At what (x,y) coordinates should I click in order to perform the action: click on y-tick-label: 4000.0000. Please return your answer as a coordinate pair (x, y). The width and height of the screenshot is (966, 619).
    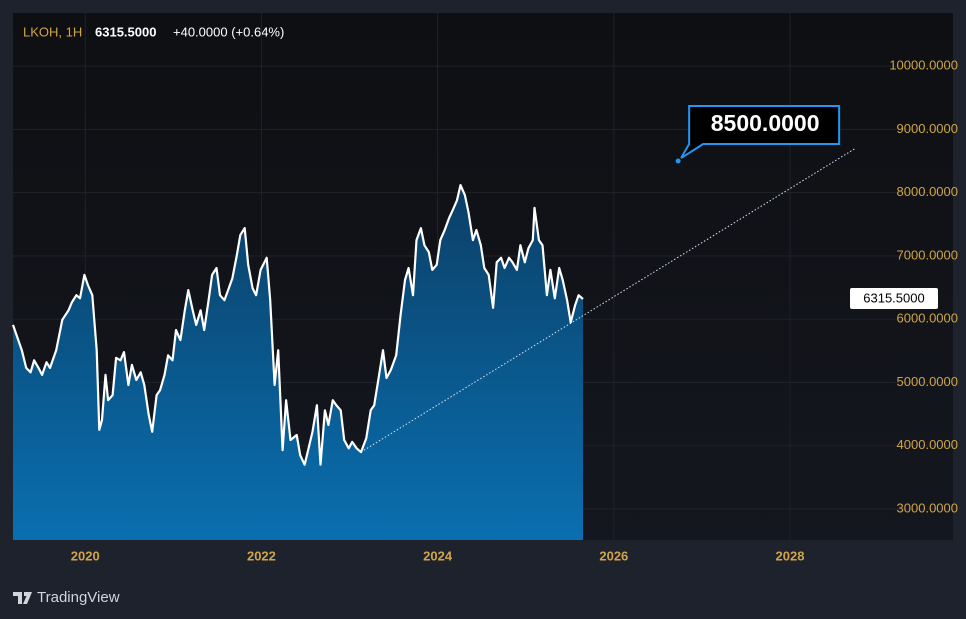
    Looking at the image, I should click on (927, 444).